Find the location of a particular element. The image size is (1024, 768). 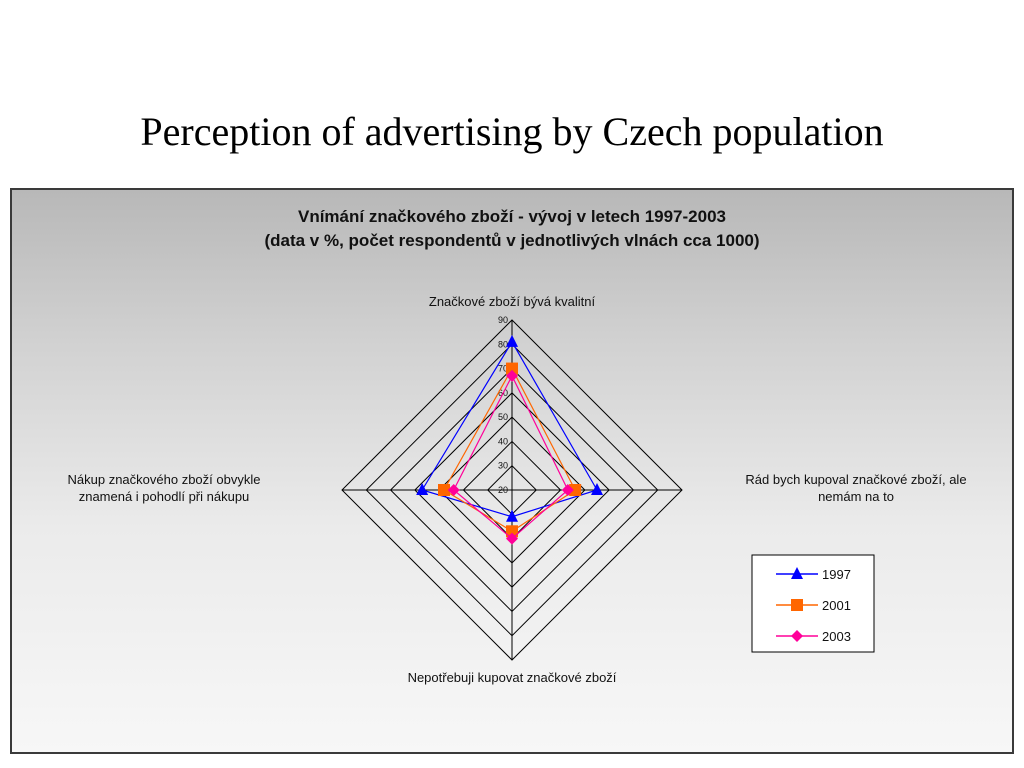

series-1997 is located at coordinates (509, 428).